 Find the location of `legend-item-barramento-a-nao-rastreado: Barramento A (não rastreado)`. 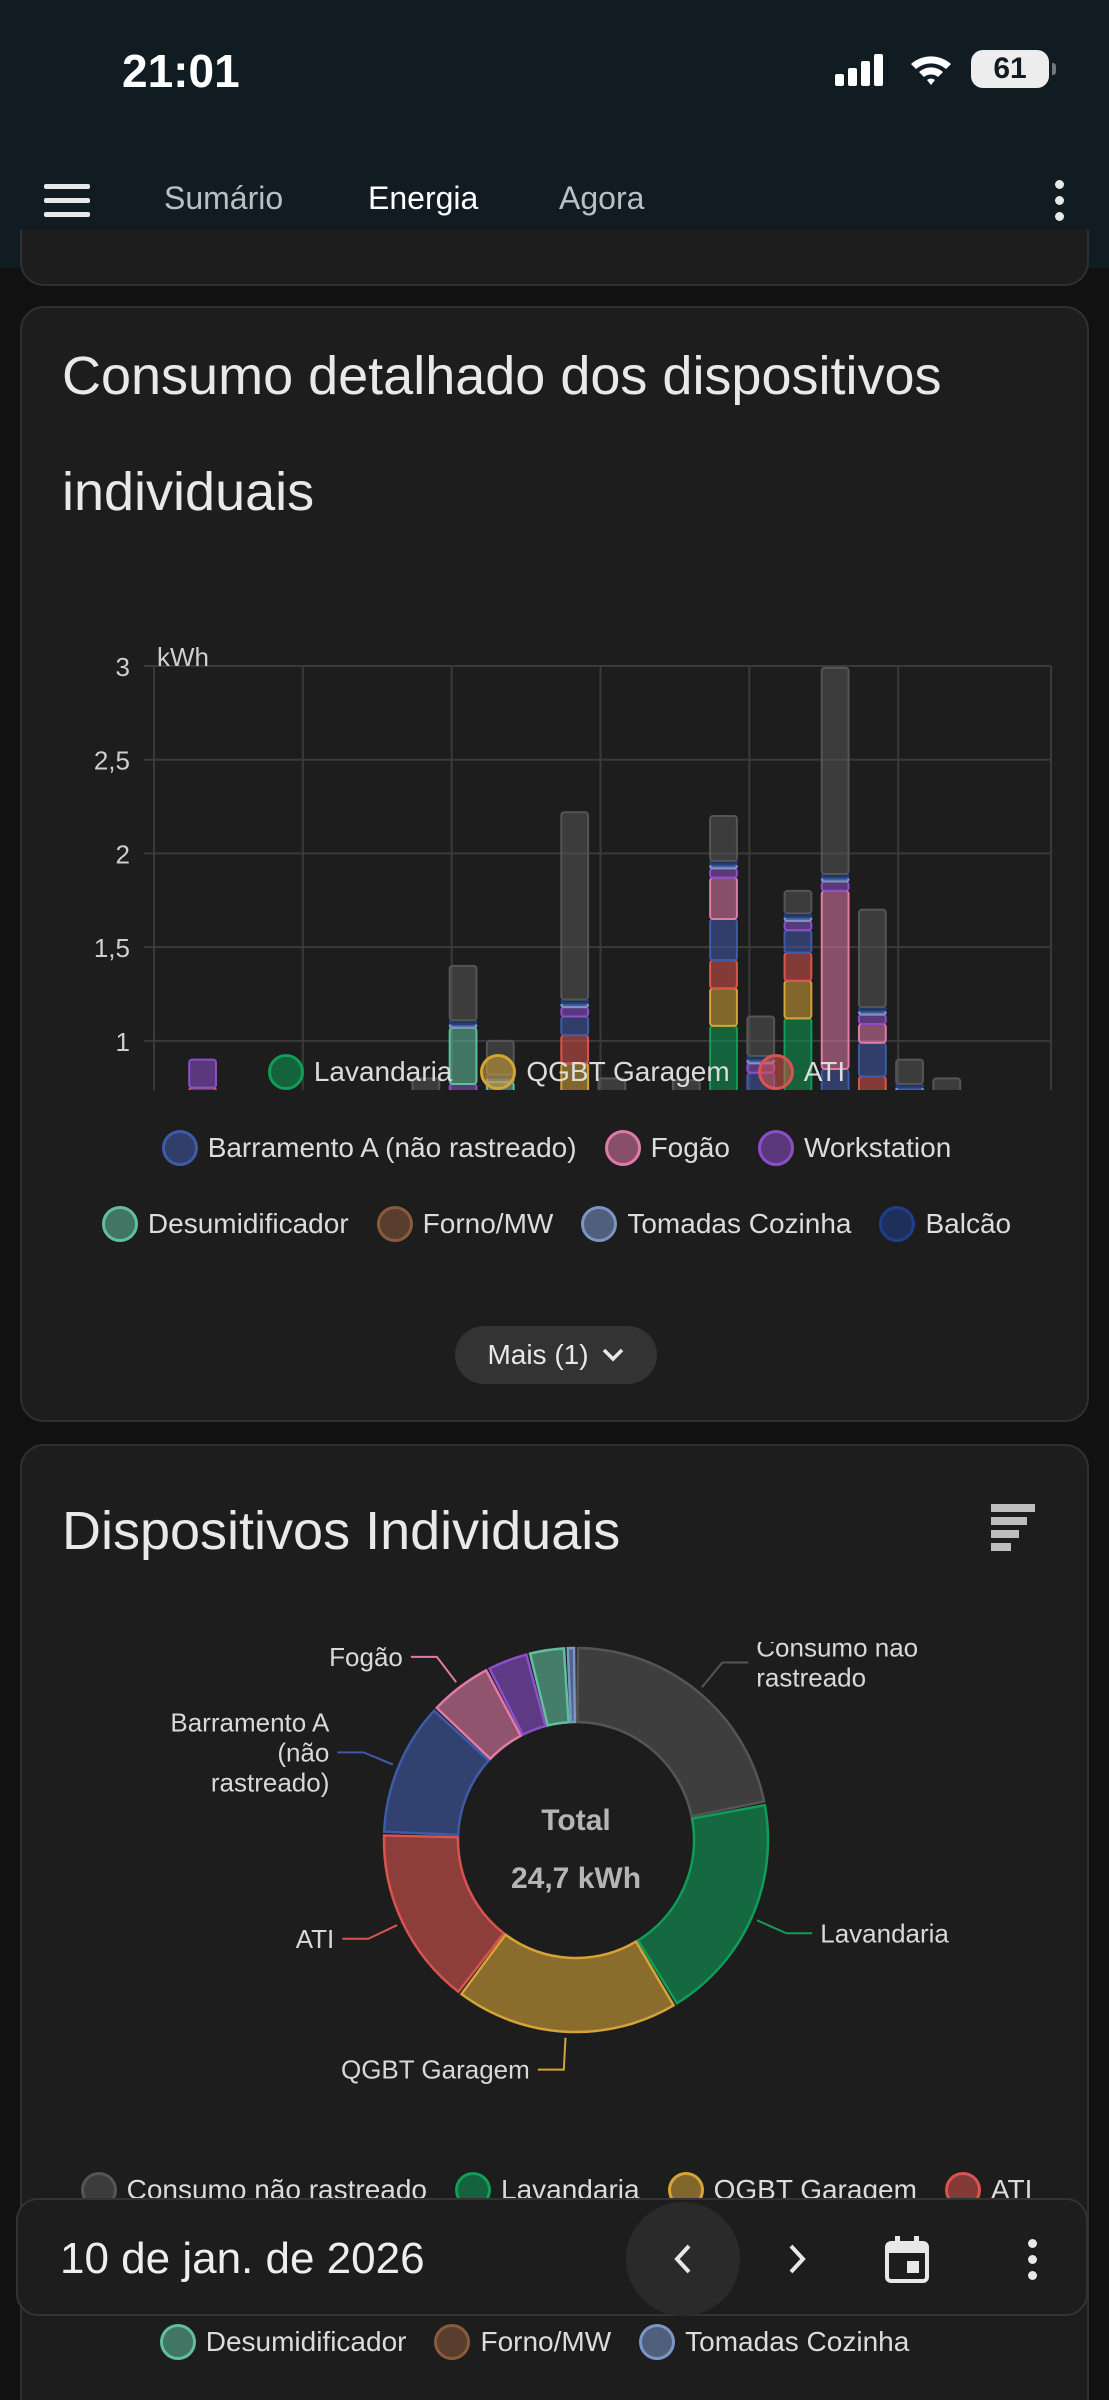

legend-item-barramento-a-nao-rastreado: Barramento A (não rastreado) is located at coordinates (369, 1148).